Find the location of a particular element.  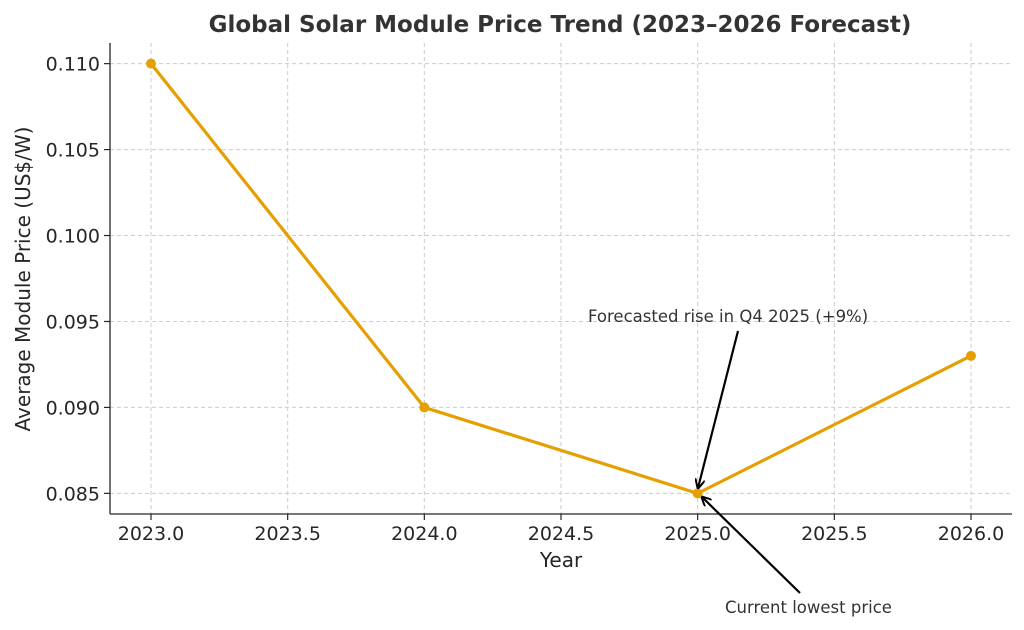

y-tick-label: 0.100 is located at coordinates (73, 237).